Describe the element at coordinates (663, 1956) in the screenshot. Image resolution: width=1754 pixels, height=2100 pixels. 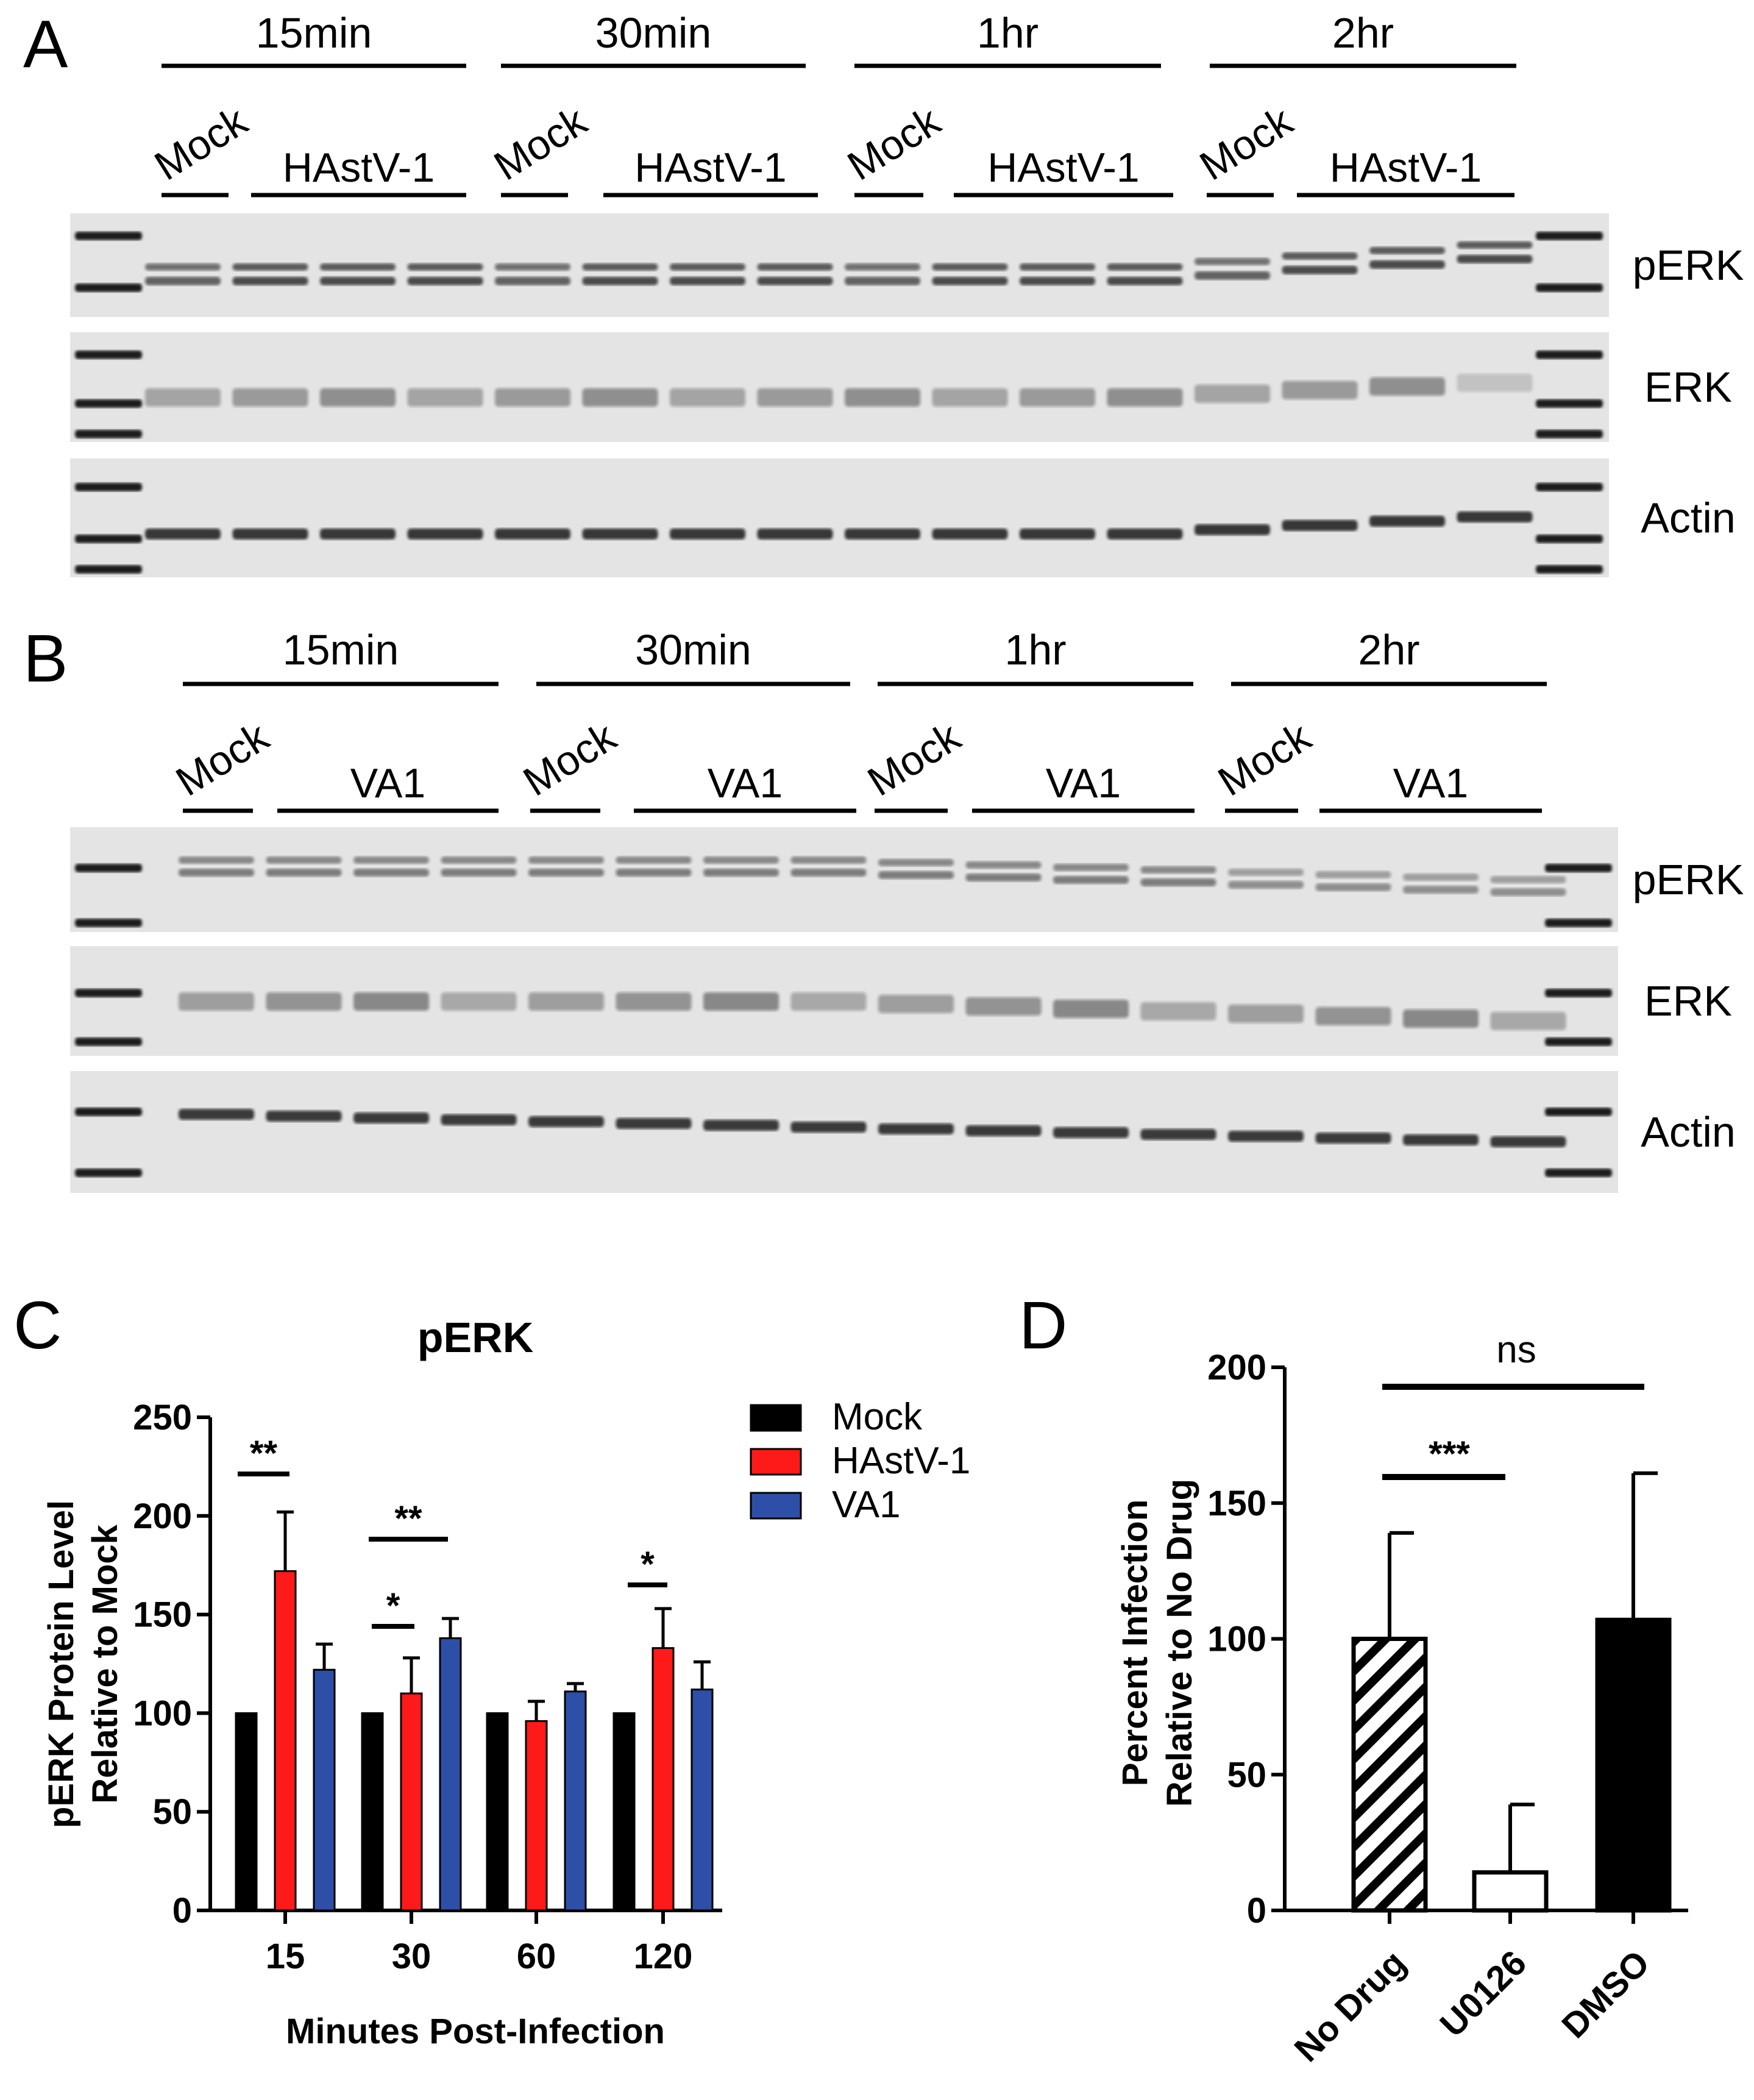
I see `chart-c-x-tick-label: 120` at that location.